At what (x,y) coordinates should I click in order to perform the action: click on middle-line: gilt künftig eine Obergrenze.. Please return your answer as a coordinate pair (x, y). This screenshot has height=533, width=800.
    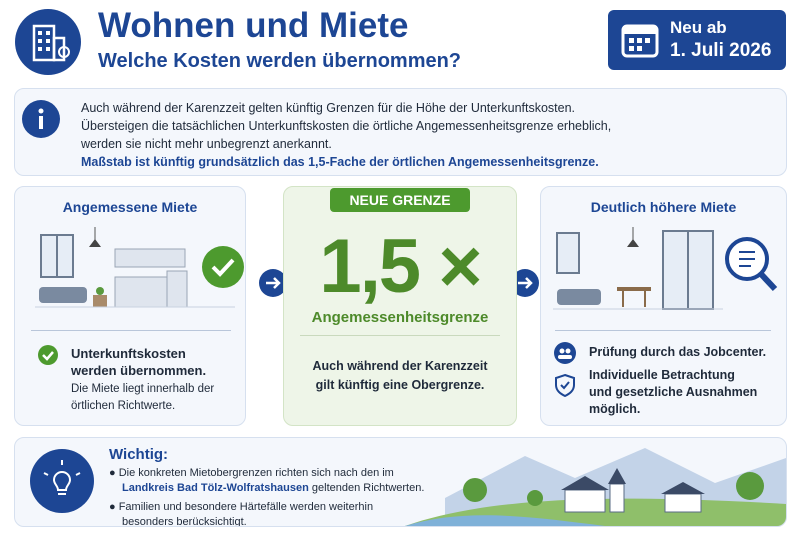
    Looking at the image, I should click on (400, 385).